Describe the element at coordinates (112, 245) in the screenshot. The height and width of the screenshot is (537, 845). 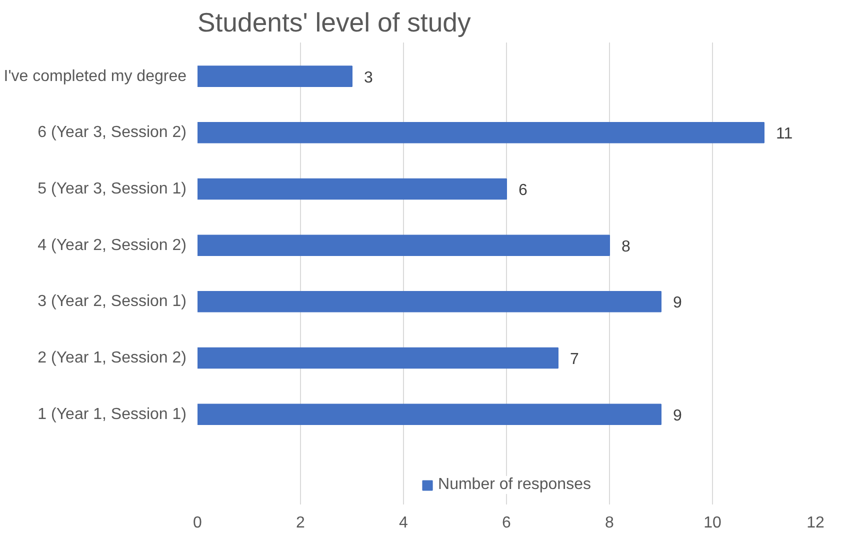
I see `y-tick-label: 4 (Year 2, Session 2)` at that location.